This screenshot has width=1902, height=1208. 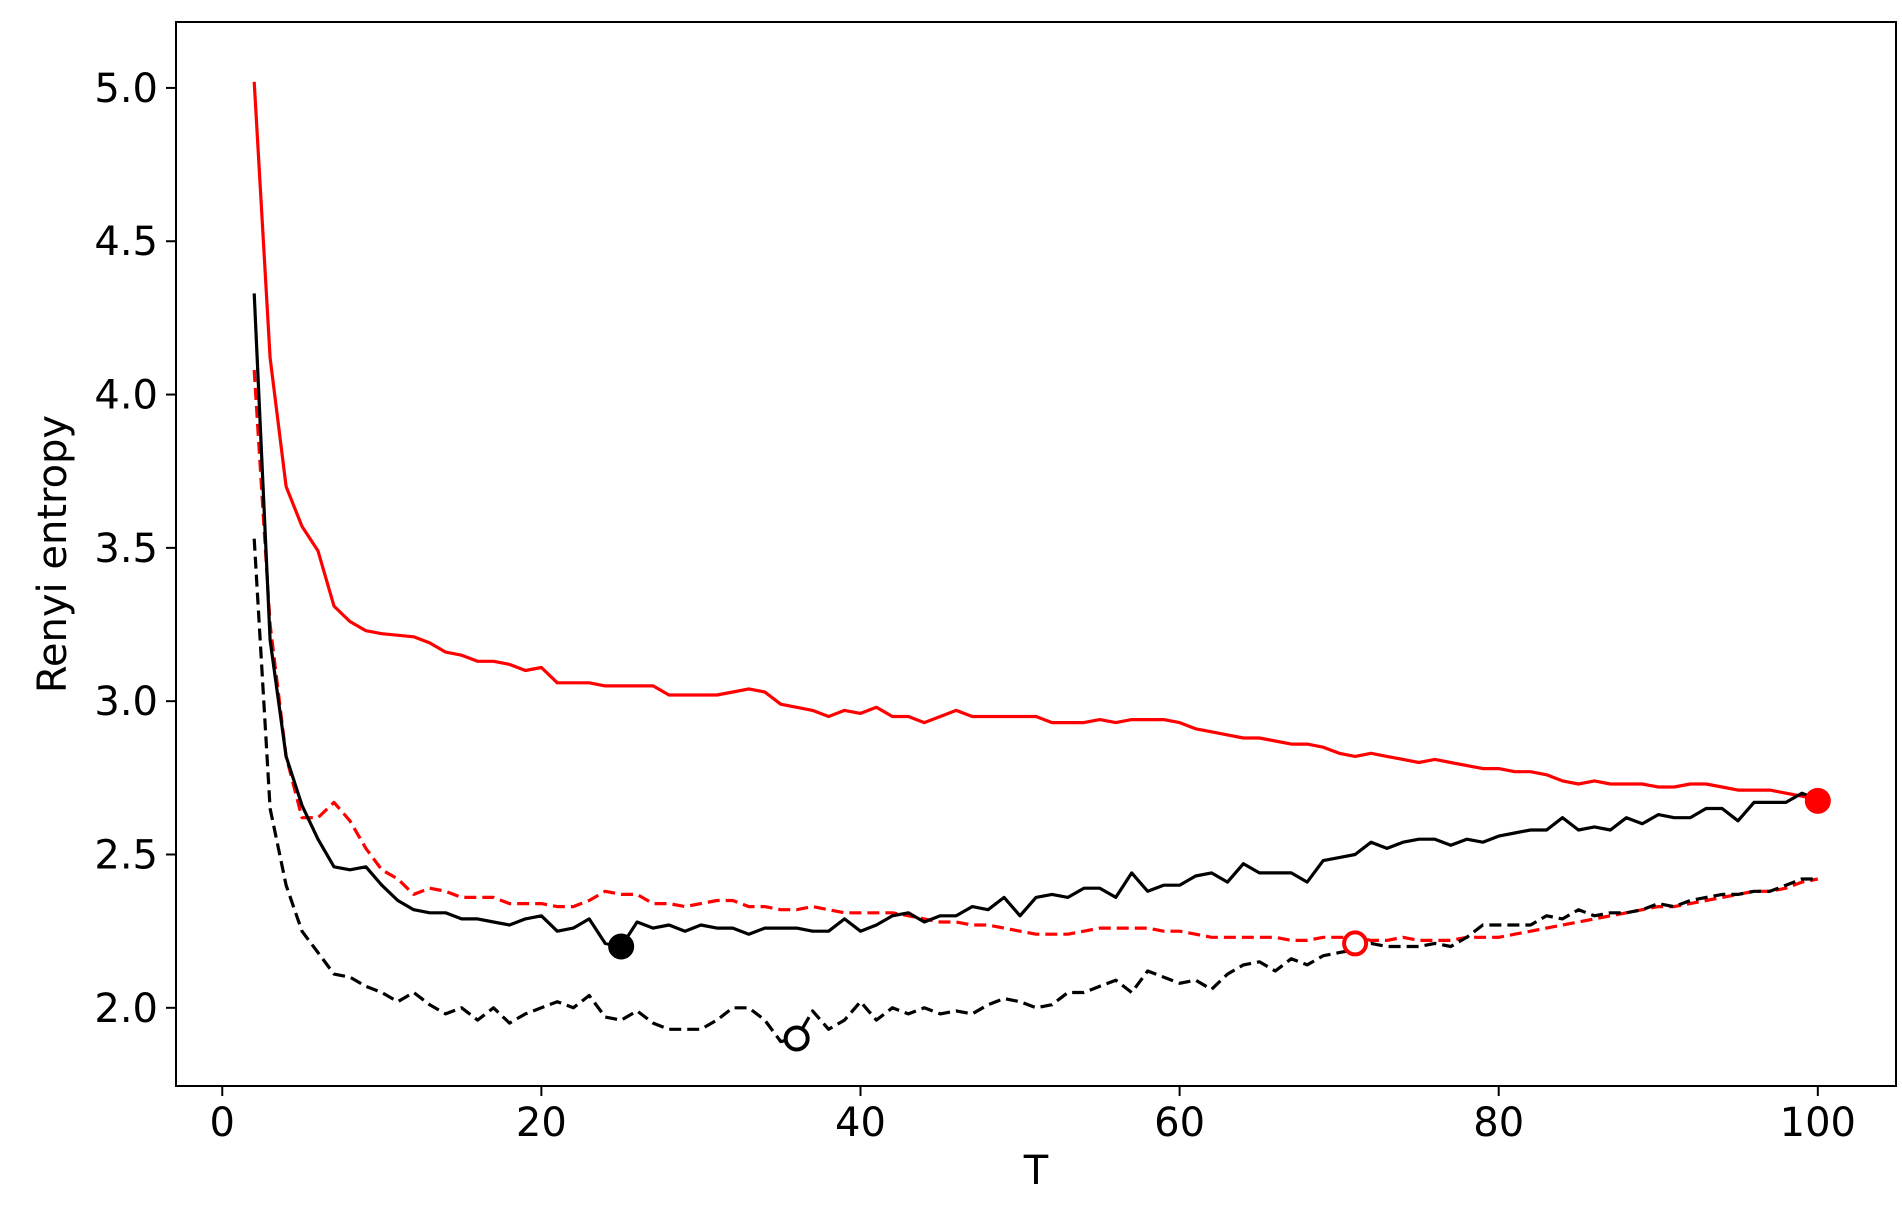 What do you see at coordinates (541, 1123) in the screenshot?
I see `x-tick-label: 20` at bounding box center [541, 1123].